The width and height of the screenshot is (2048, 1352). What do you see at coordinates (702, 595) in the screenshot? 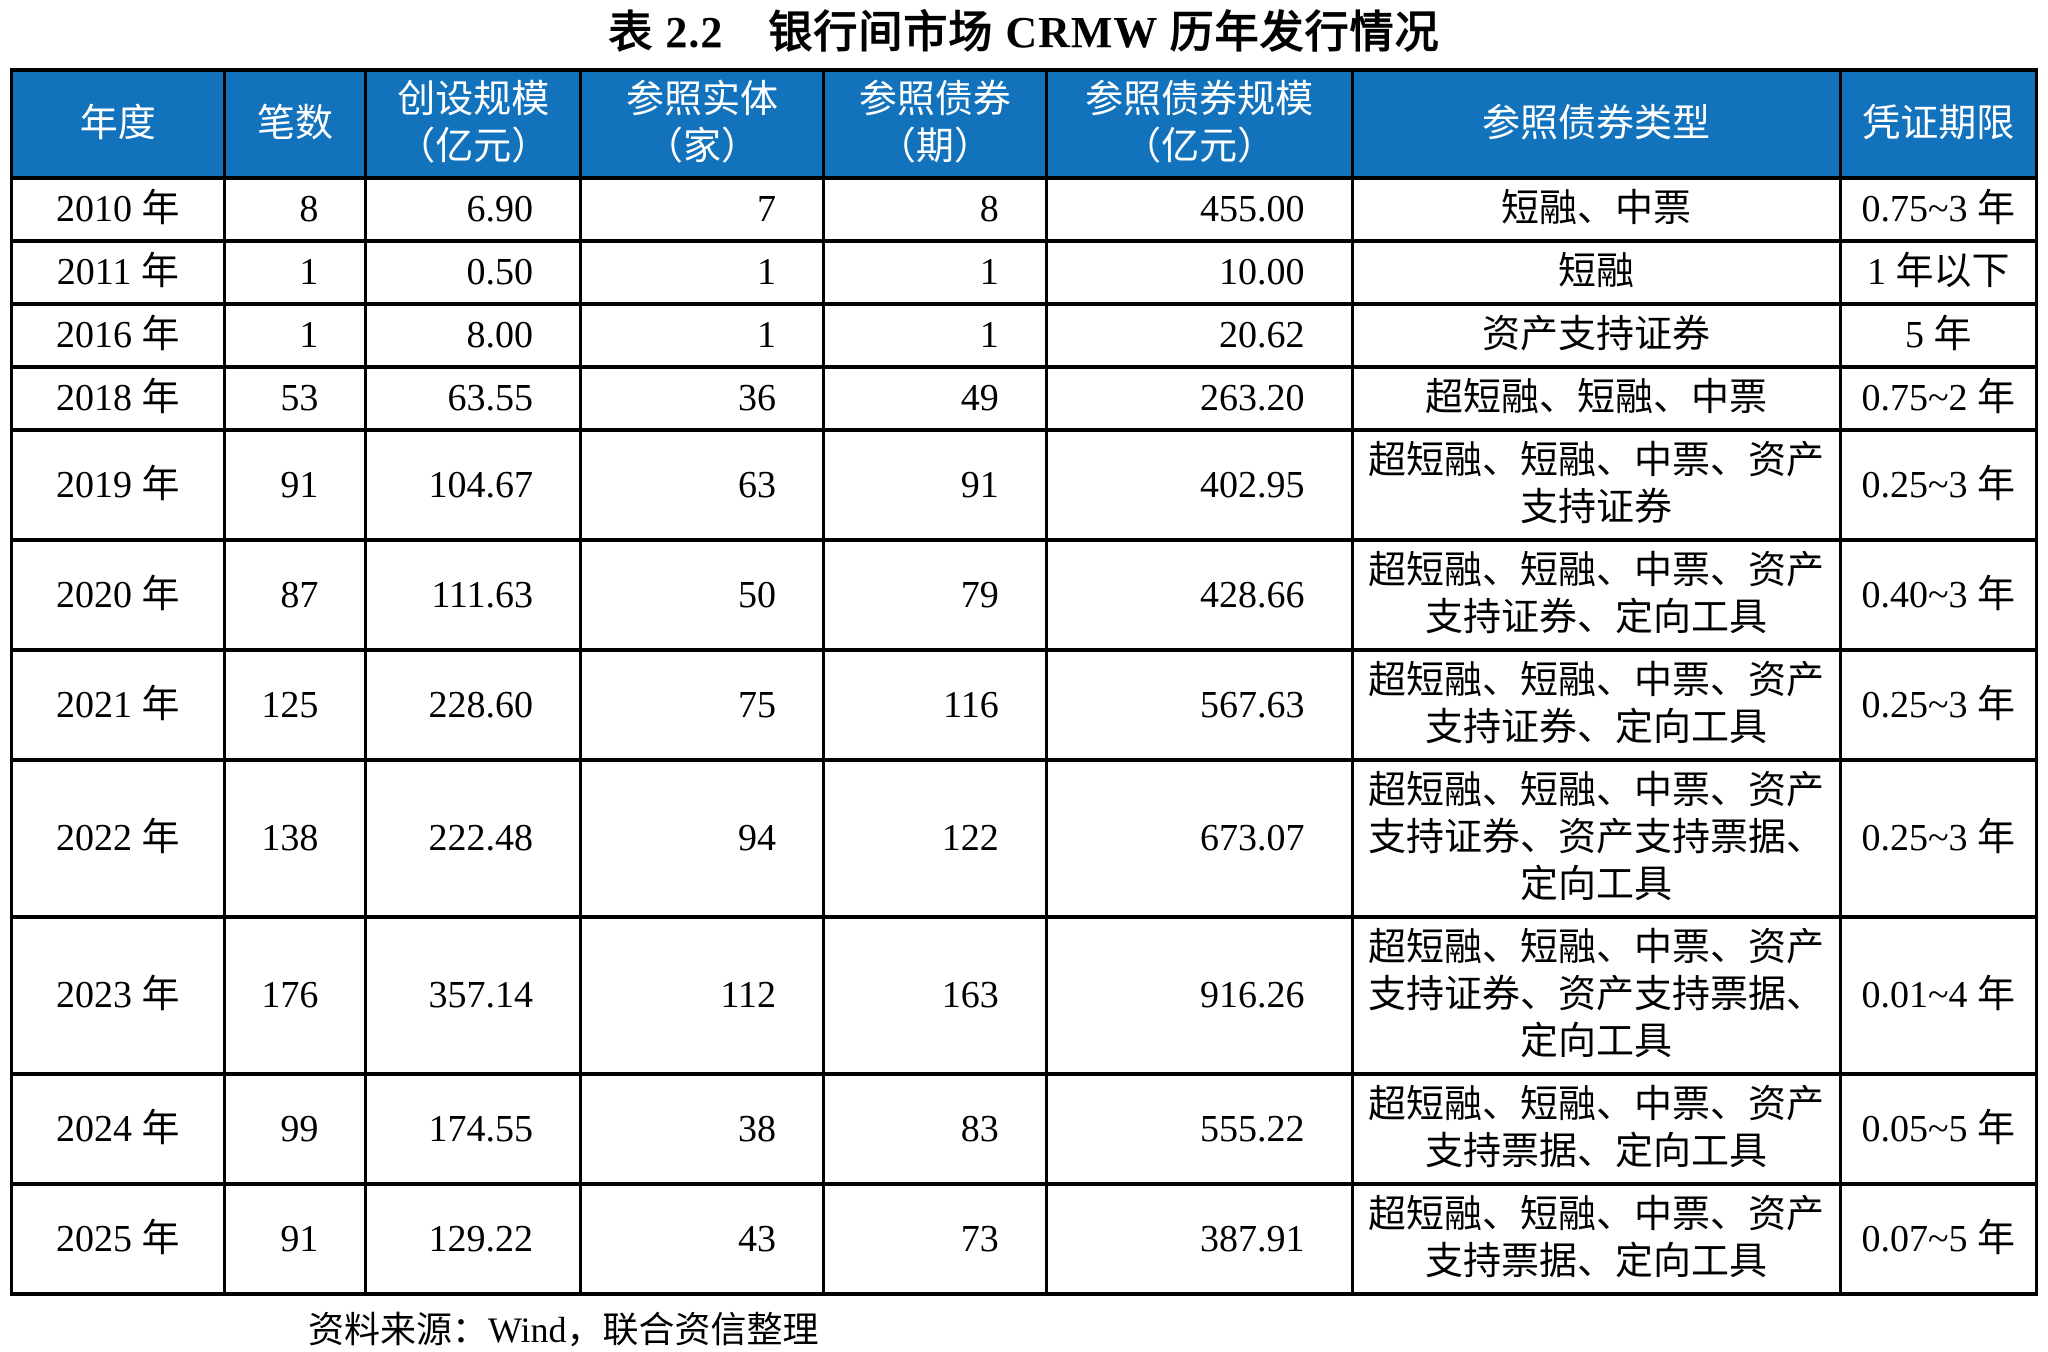
I see `cell-reference-entities: 50` at bounding box center [702, 595].